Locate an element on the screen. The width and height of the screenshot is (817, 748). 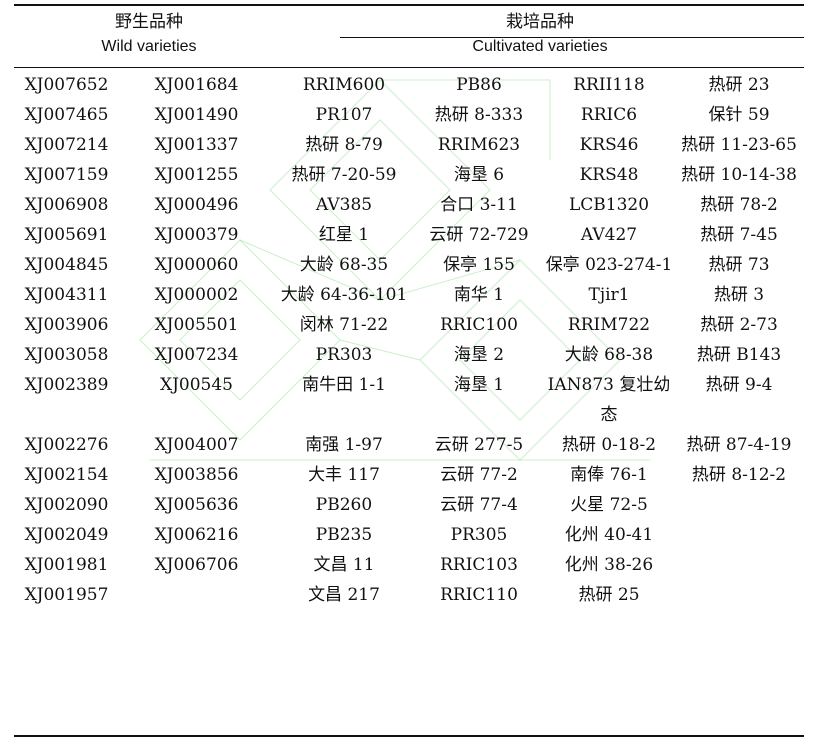
cultivated-varieties-zh: 栽培品种 is located at coordinates (540, 22).